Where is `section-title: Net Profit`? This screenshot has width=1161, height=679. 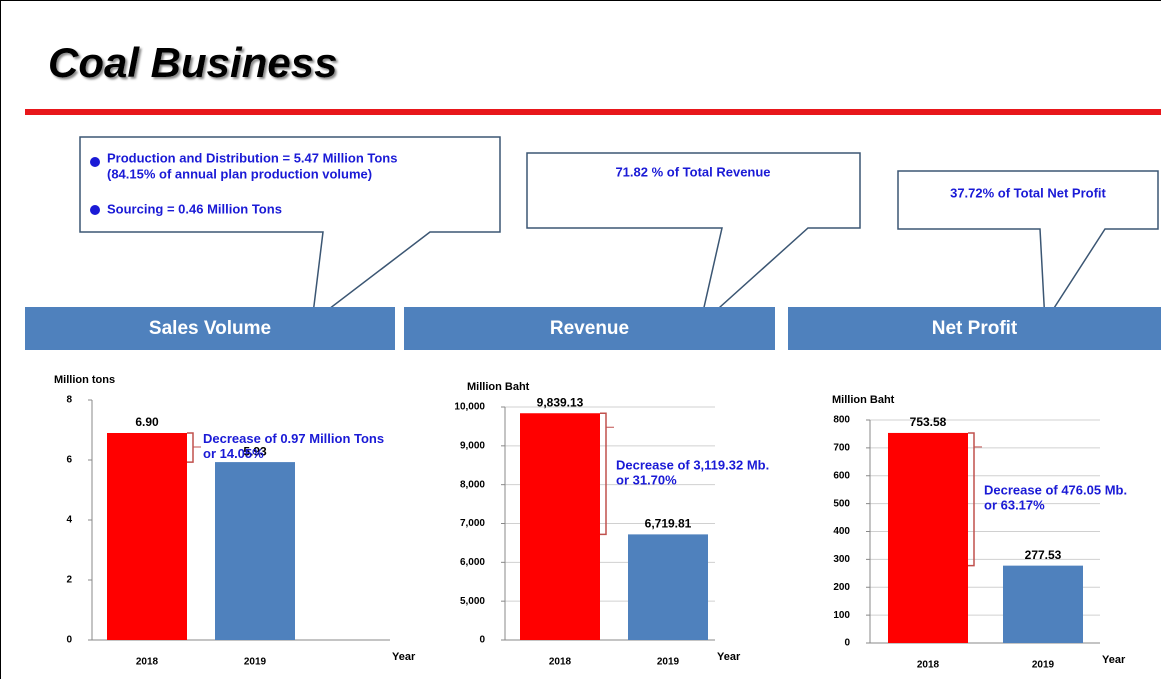 section-title: Net Profit is located at coordinates (975, 328).